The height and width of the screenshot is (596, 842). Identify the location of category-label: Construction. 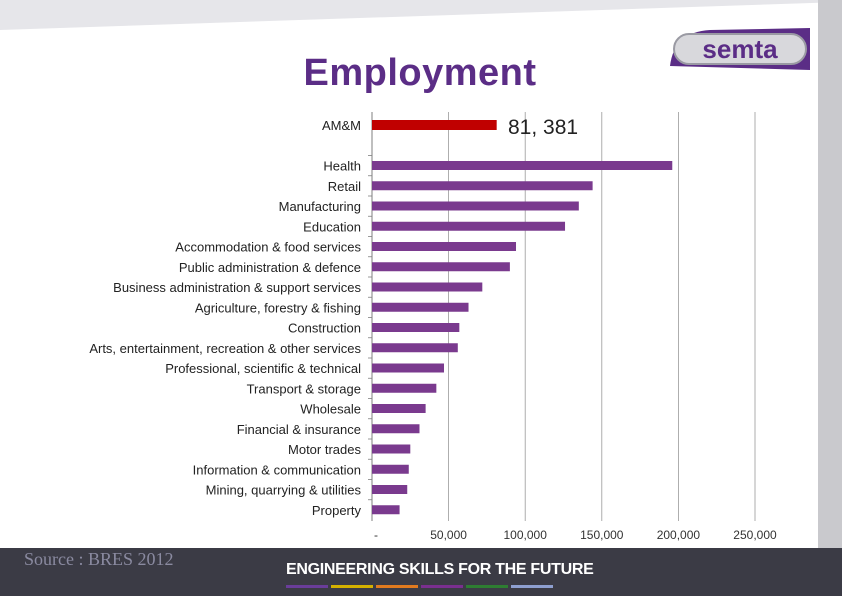
(324, 328).